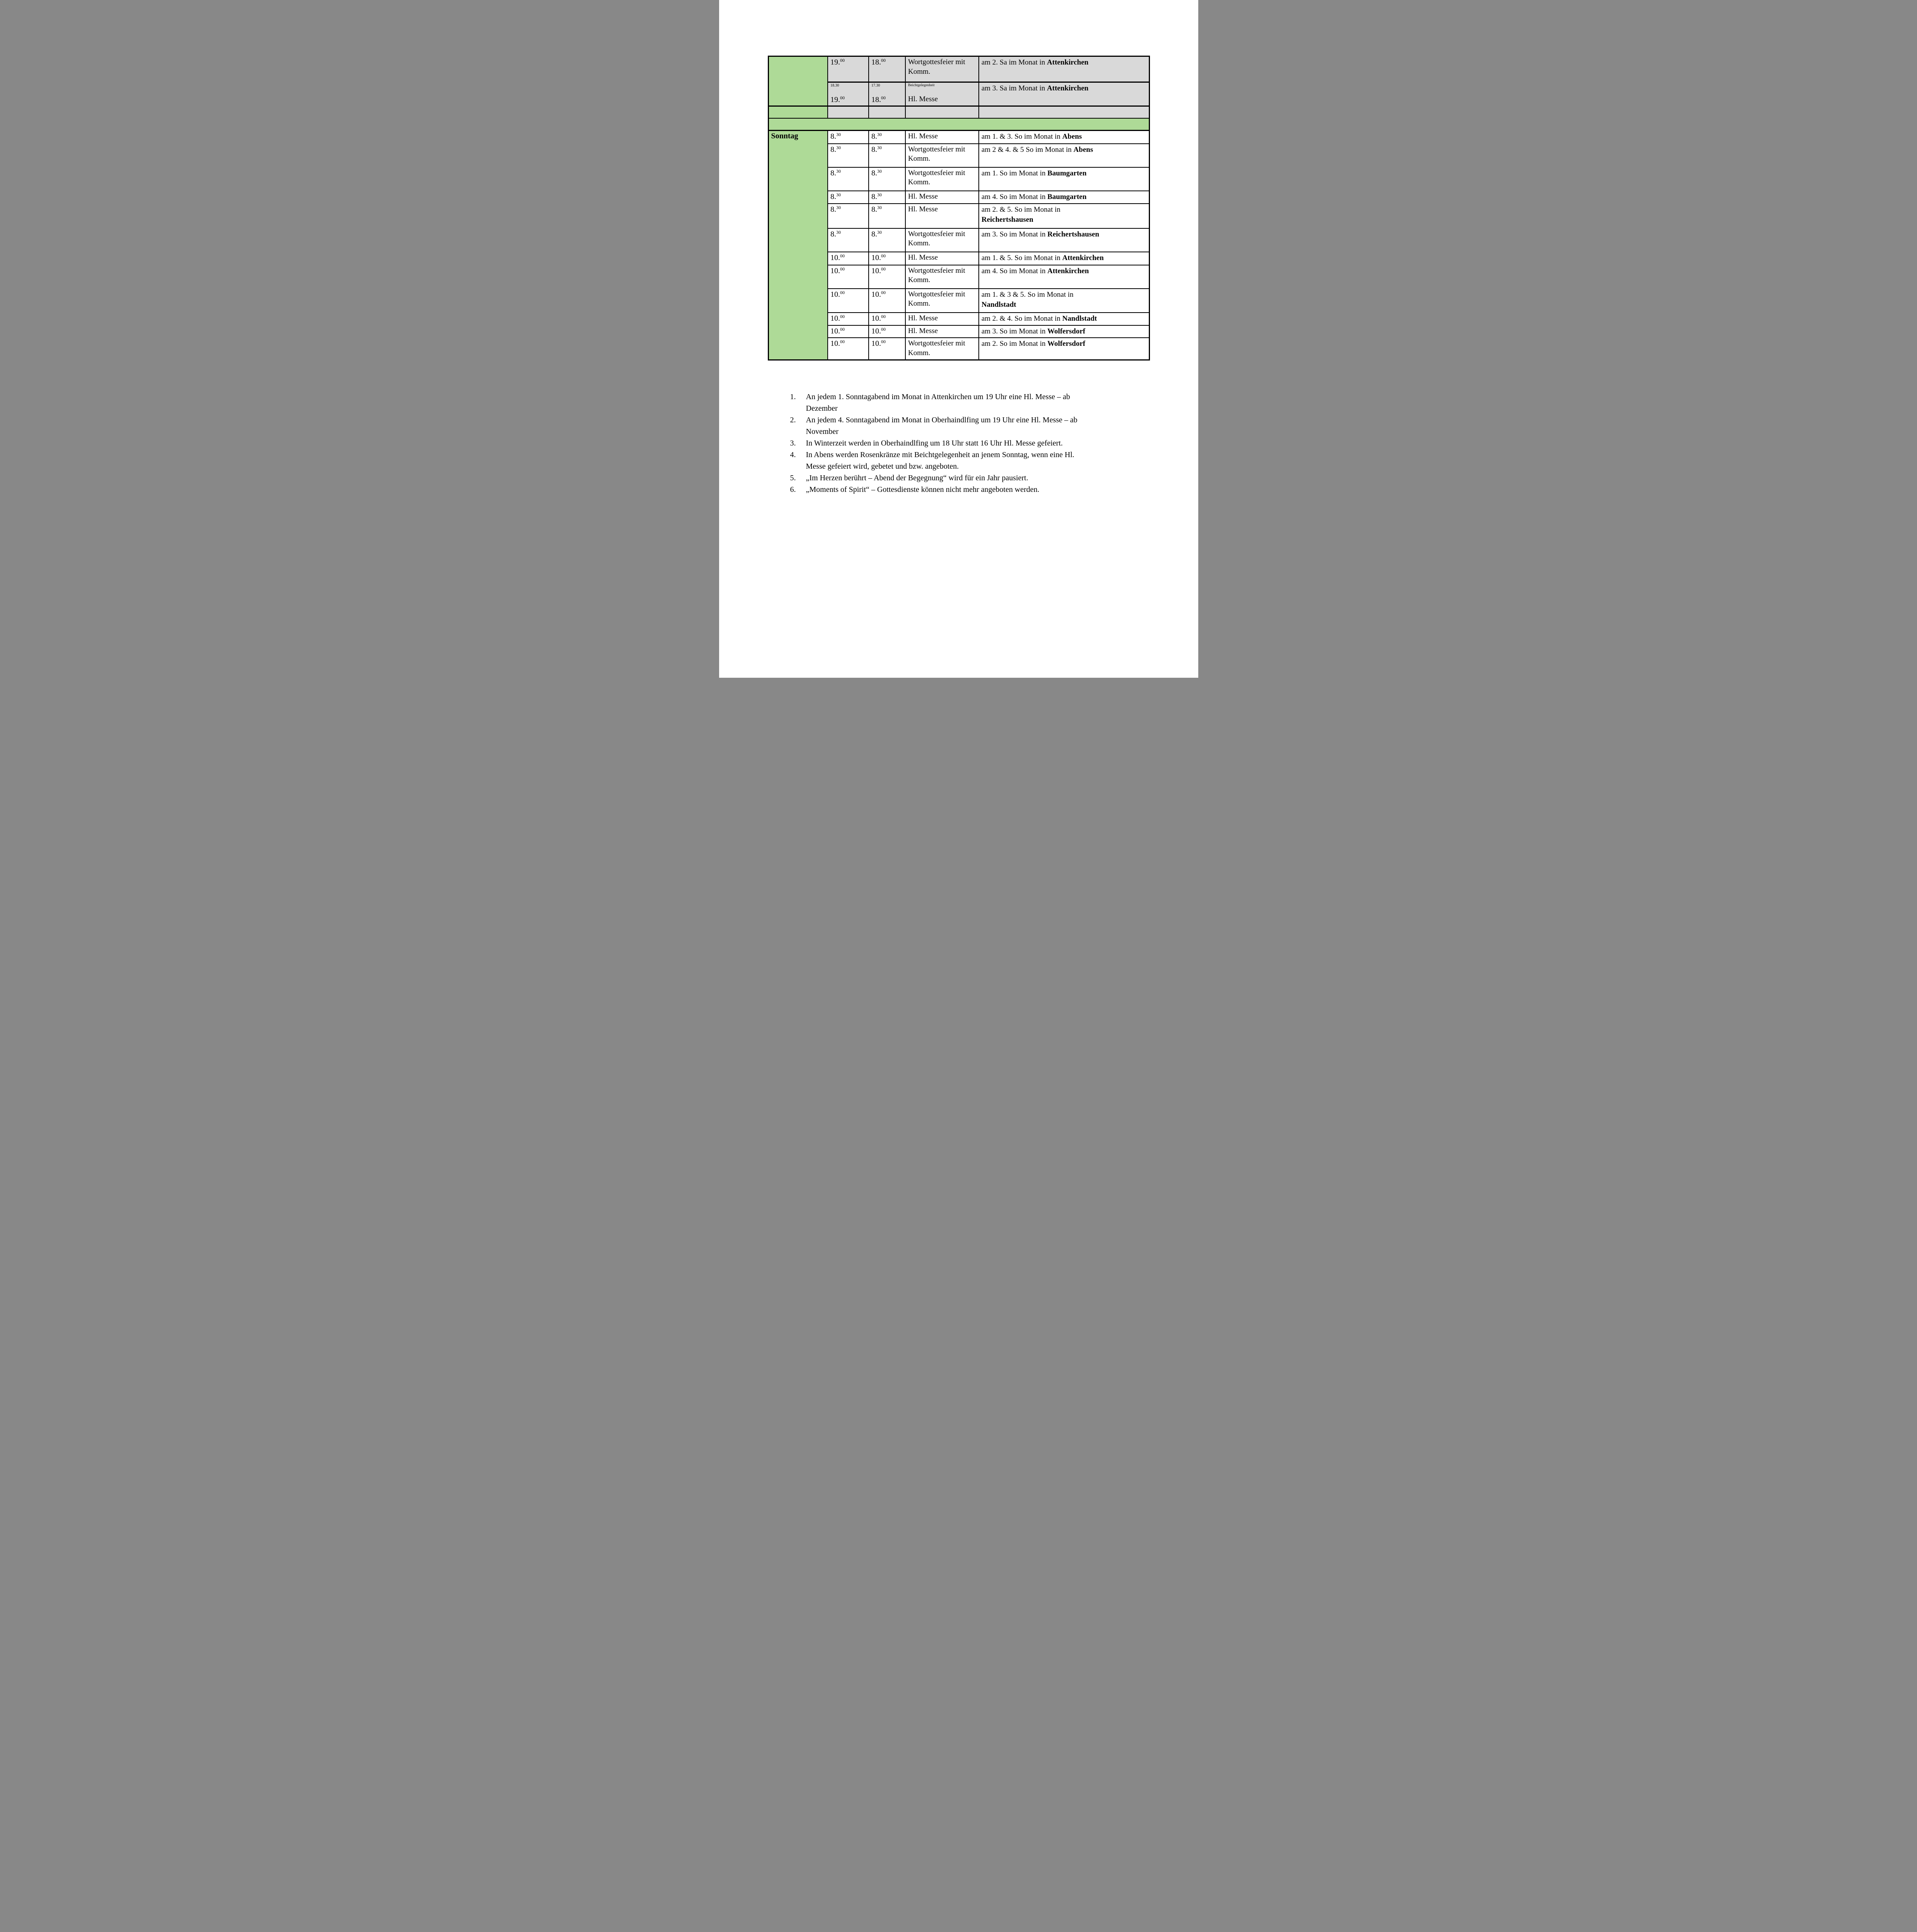  Describe the element at coordinates (1064, 216) in the screenshot. I see `note-cell: am 2. & 5. So im Monat in Reichertshausen` at that location.